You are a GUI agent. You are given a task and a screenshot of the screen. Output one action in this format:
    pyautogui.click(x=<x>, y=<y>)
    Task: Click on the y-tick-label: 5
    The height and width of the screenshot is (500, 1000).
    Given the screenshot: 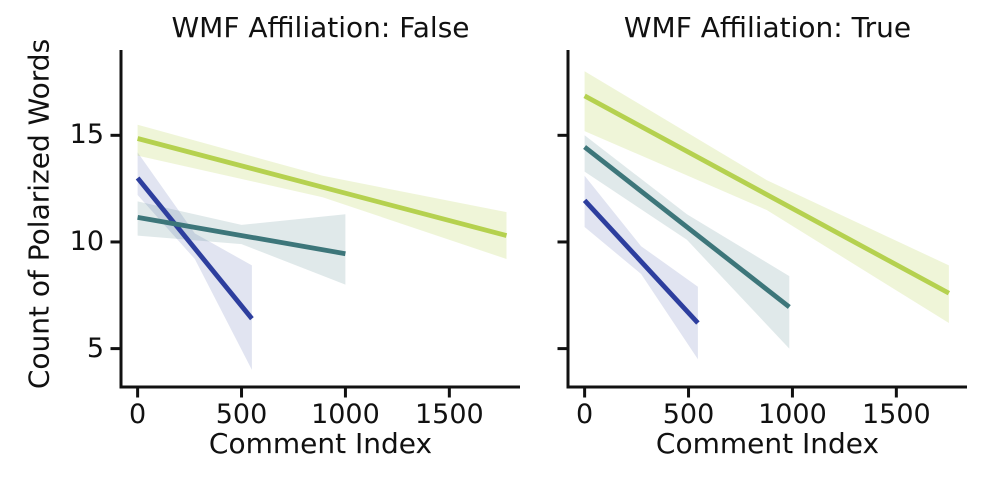 What is the action you would take?
    pyautogui.click(x=95, y=348)
    